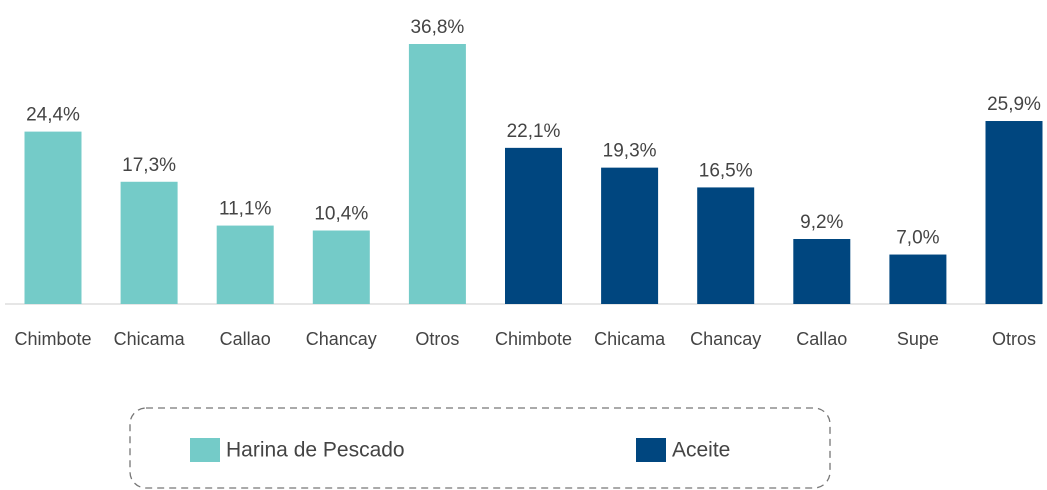 This screenshot has height=490, width=1047. What do you see at coordinates (315, 450) in the screenshot?
I see `legend-label: Harina de Pescado` at bounding box center [315, 450].